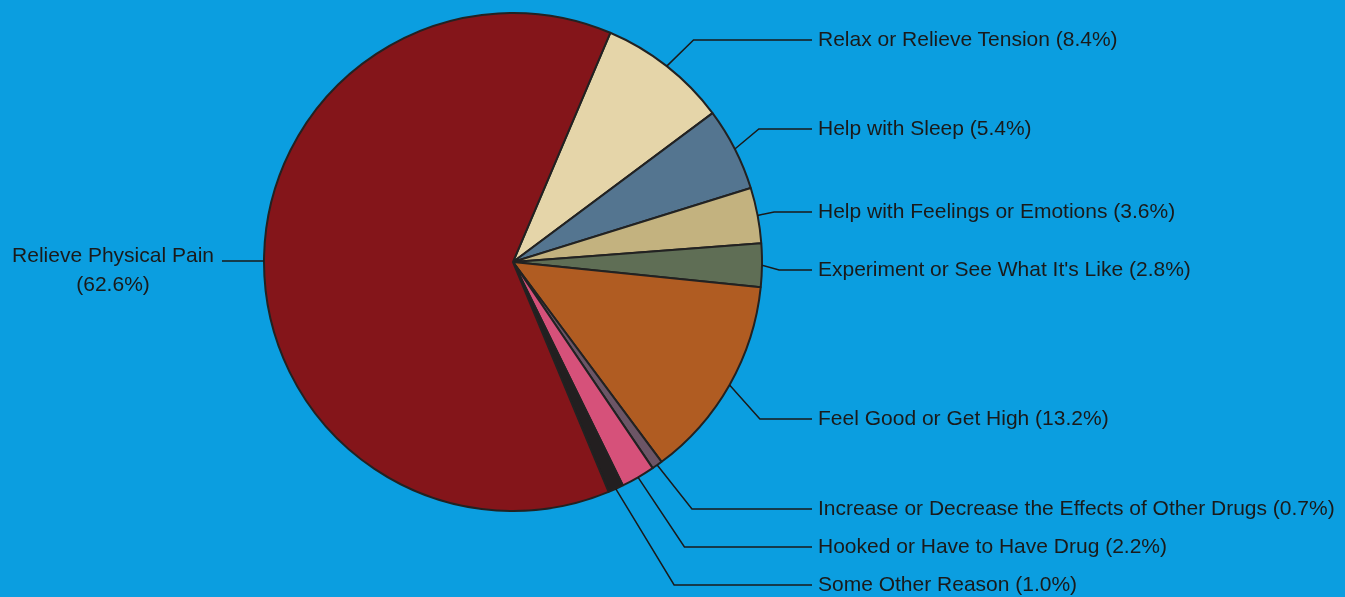 The image size is (1345, 597). Describe the element at coordinates (948, 583) in the screenshot. I see `slice-label: Some Other Reason (1.0%)` at that location.